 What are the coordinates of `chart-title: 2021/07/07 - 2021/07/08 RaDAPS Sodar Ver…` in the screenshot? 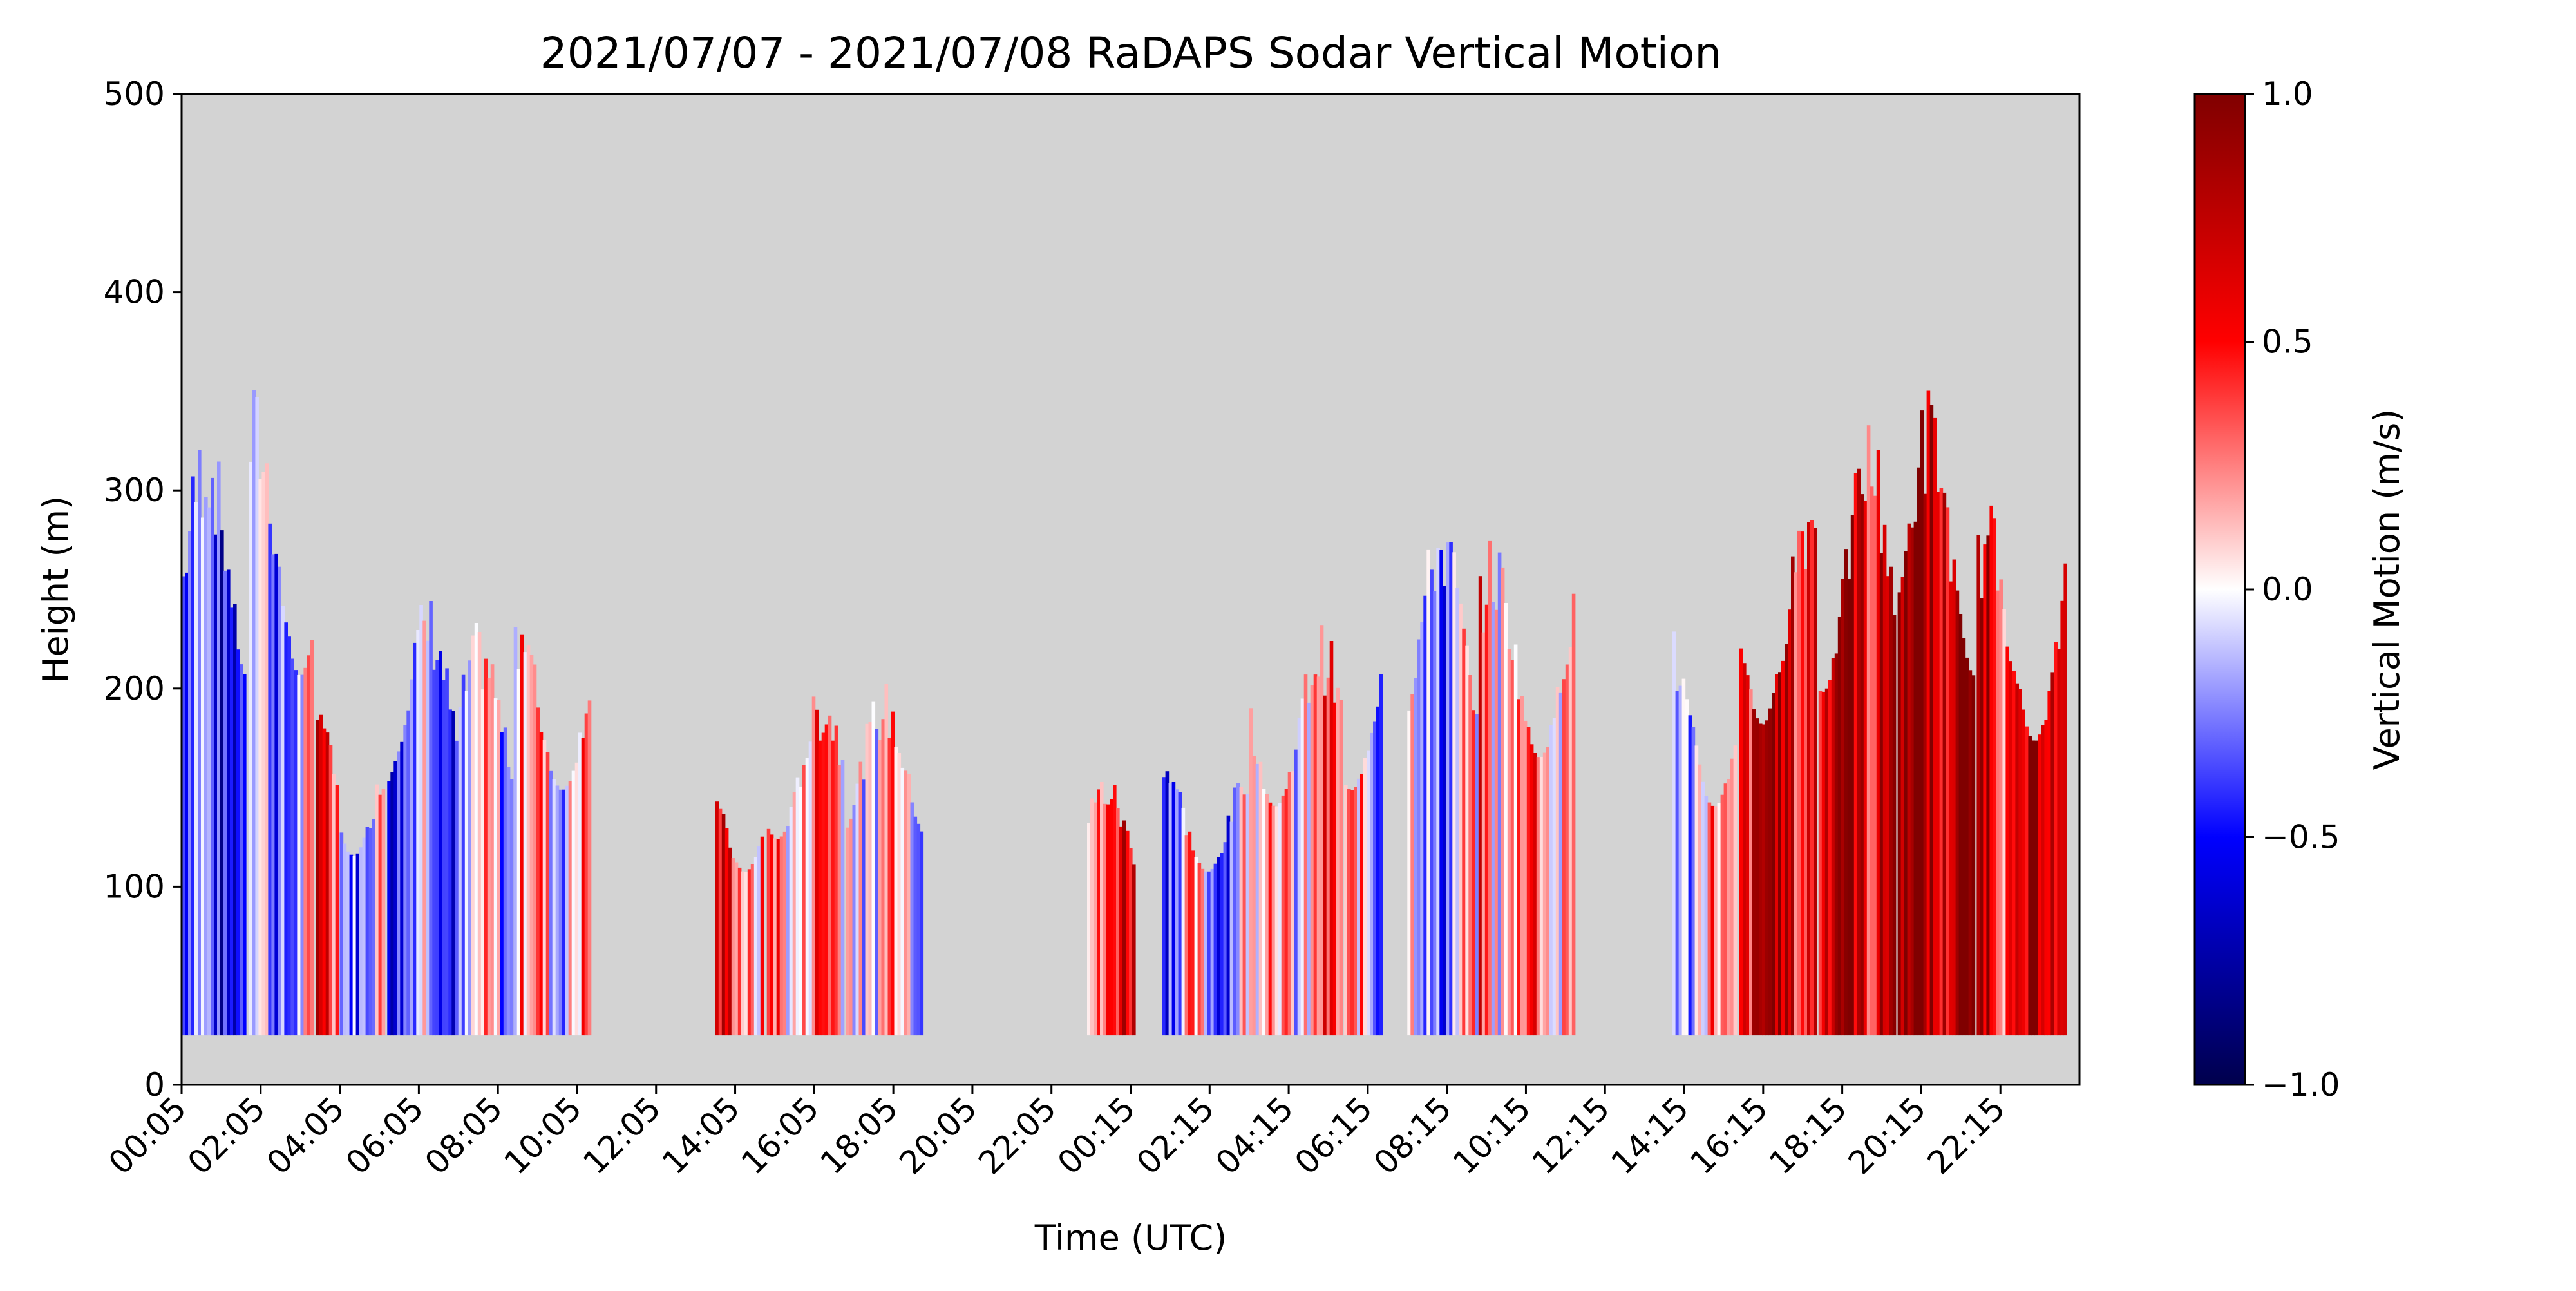 It's located at (1130, 53).